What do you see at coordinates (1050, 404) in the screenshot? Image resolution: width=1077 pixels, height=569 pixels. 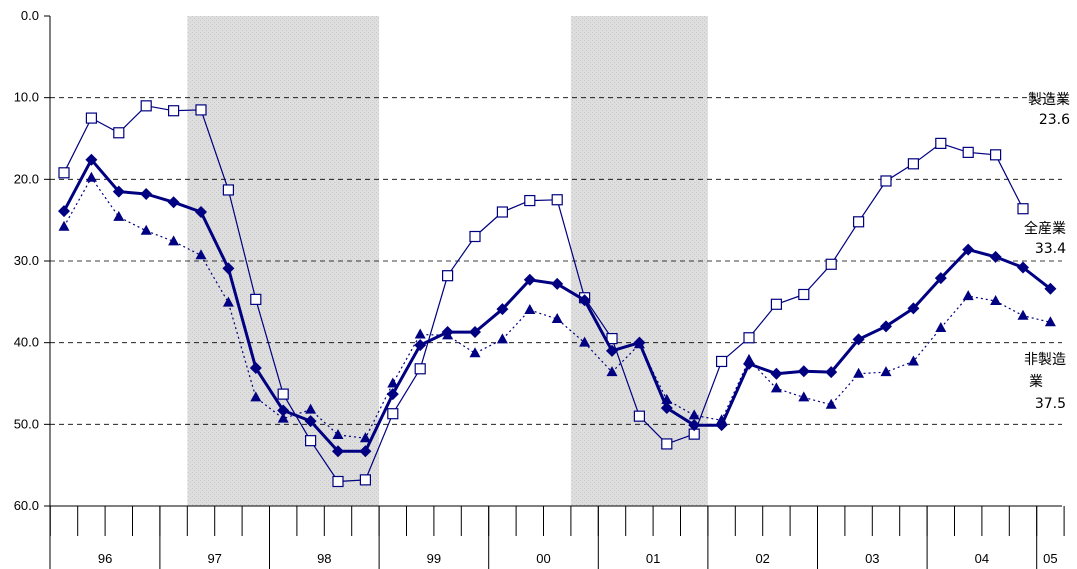 I see `series-end-value-non-manufacturing: 37.5` at bounding box center [1050, 404].